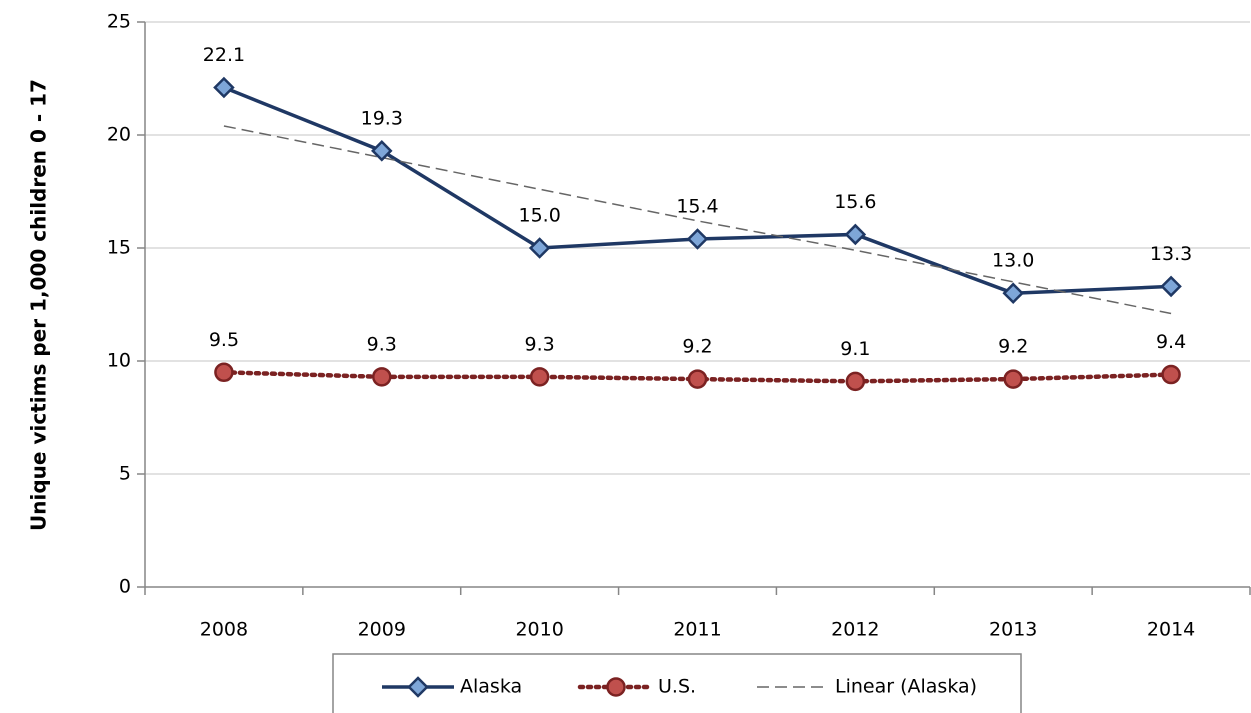 The image size is (1251, 713). Describe the element at coordinates (39, 305) in the screenshot. I see `y-axis-title: Unique victims per 1,000 children 0 - 17` at that location.